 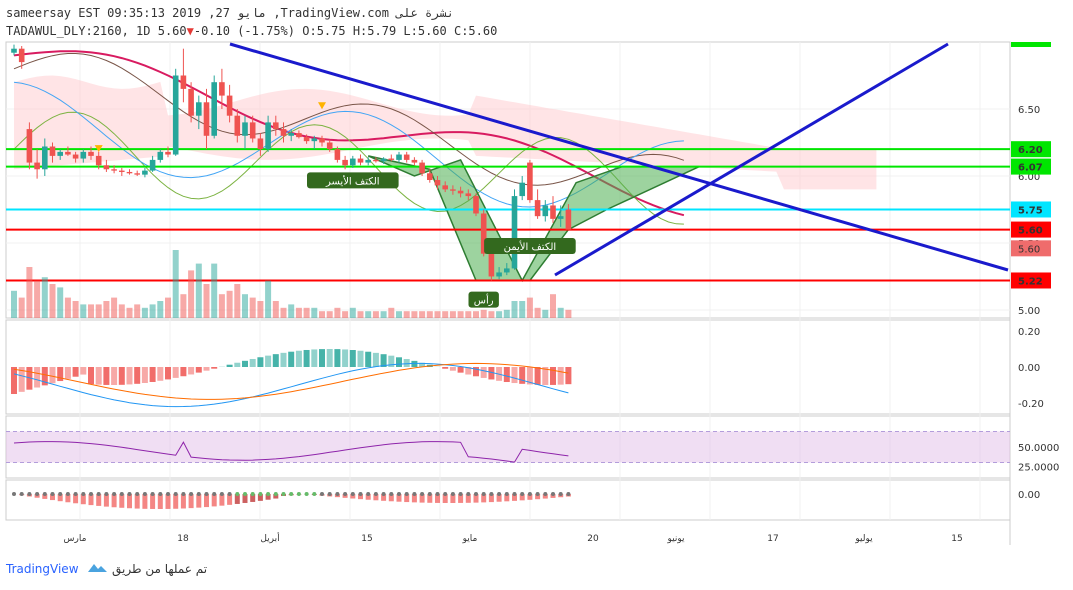 I want to click on level-tag-label: 5.22, so click(x=1030, y=281).